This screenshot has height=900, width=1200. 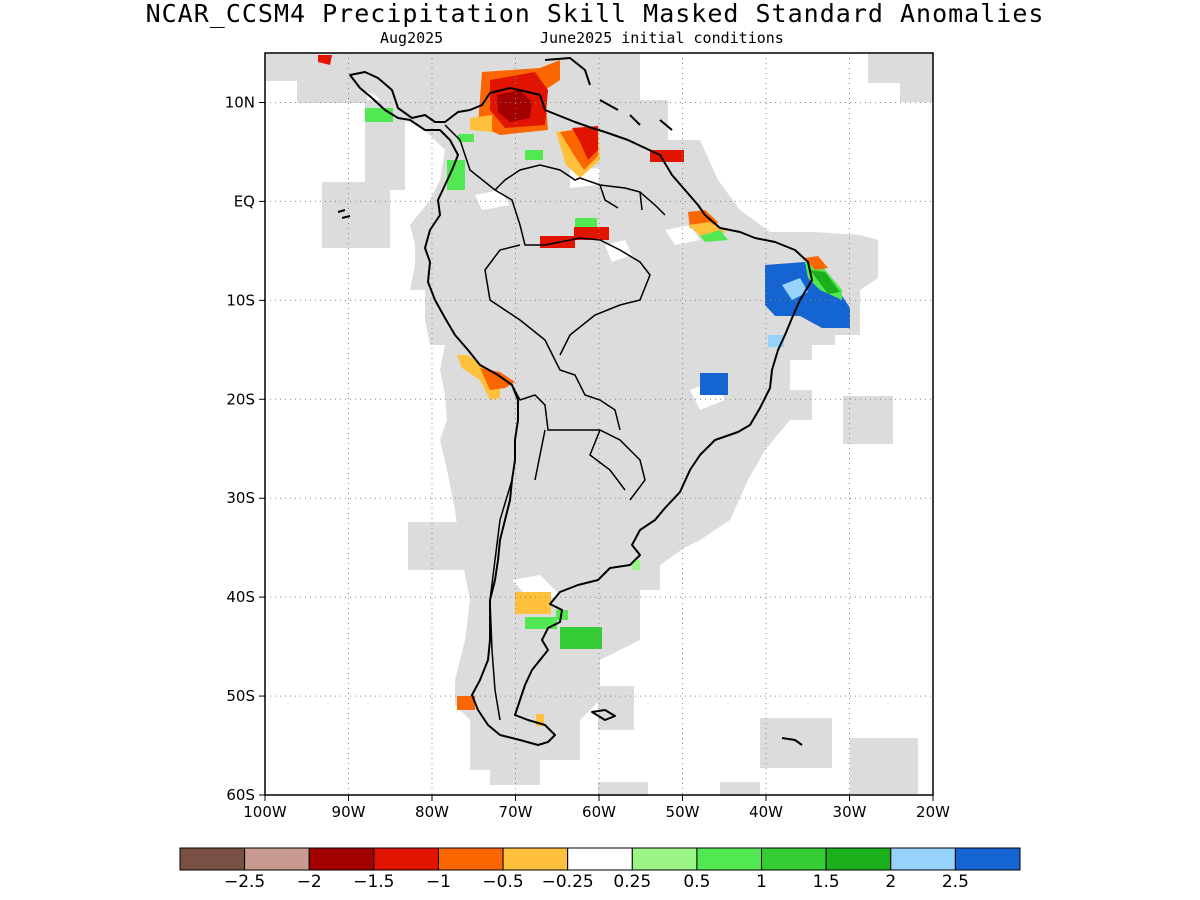 What do you see at coordinates (349, 812) in the screenshot?
I see `lon-tick-label: 90W` at bounding box center [349, 812].